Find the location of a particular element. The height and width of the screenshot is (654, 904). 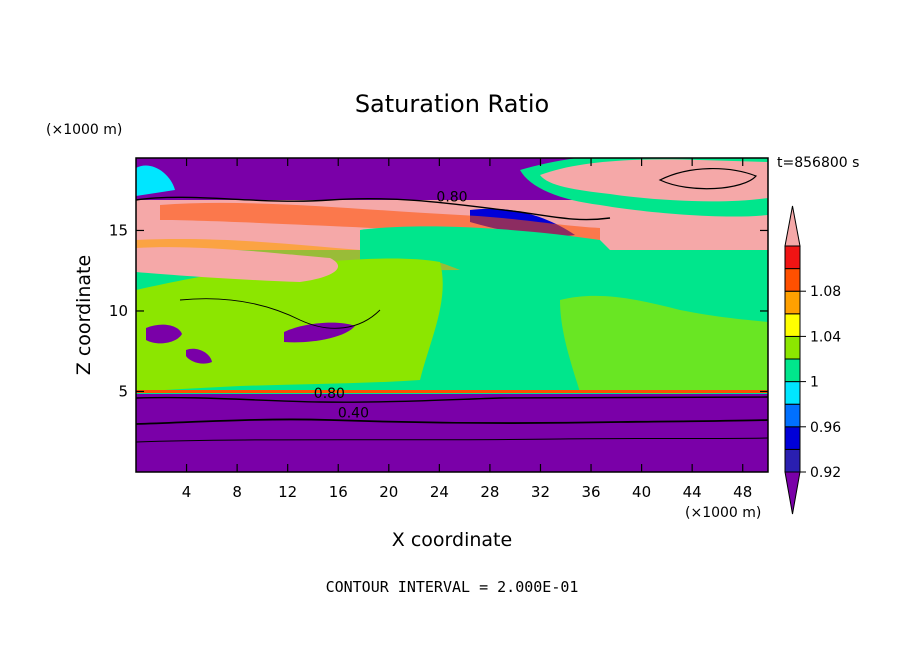

colorbar: 0.92 0.96 1 1.04 1.08 is located at coordinates (812, 360).